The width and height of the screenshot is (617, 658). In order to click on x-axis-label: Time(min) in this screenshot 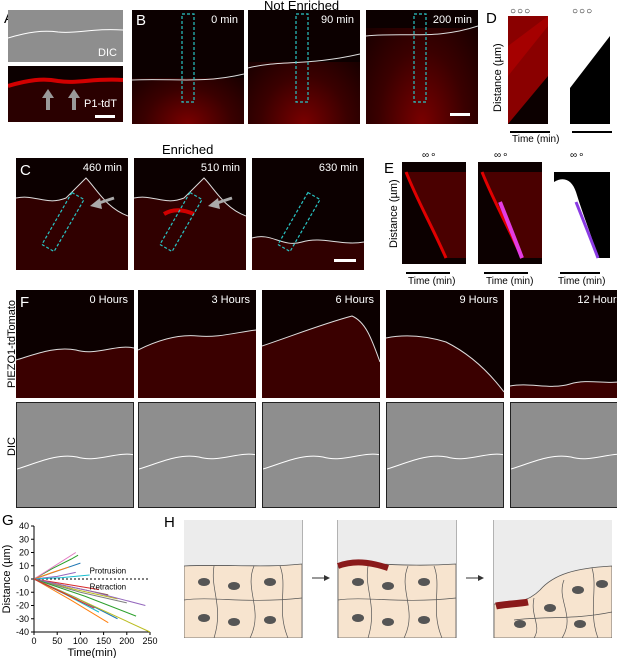, I will do `click(91, 652)`.